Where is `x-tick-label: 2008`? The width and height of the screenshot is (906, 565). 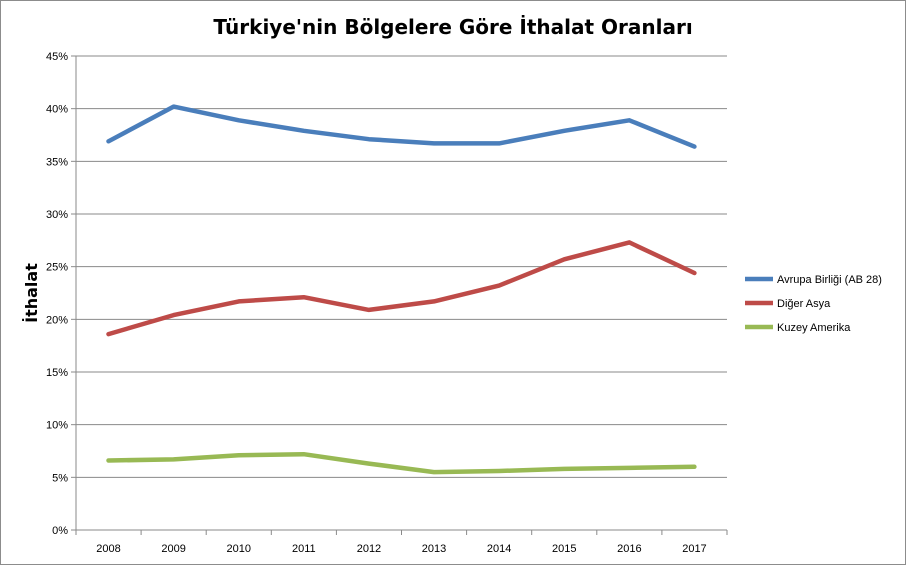 x-tick-label: 2008 is located at coordinates (108, 549).